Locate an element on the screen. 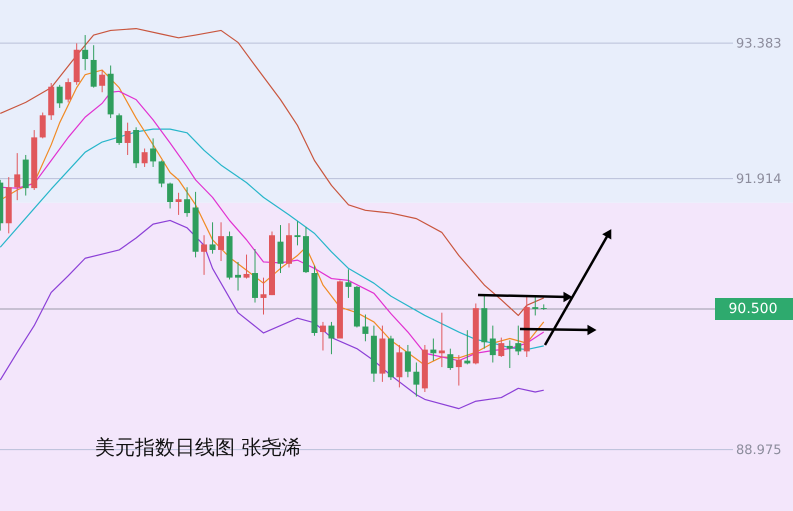  y-tick-label: 93.383 is located at coordinates (759, 44).